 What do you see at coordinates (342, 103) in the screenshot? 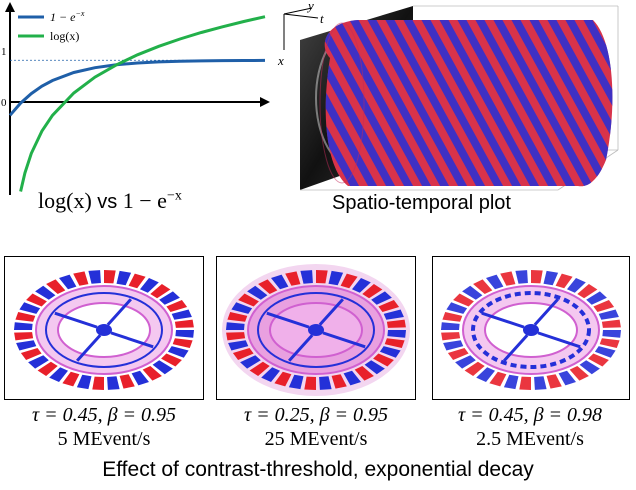
I see `cylinder-front-face` at bounding box center [342, 103].